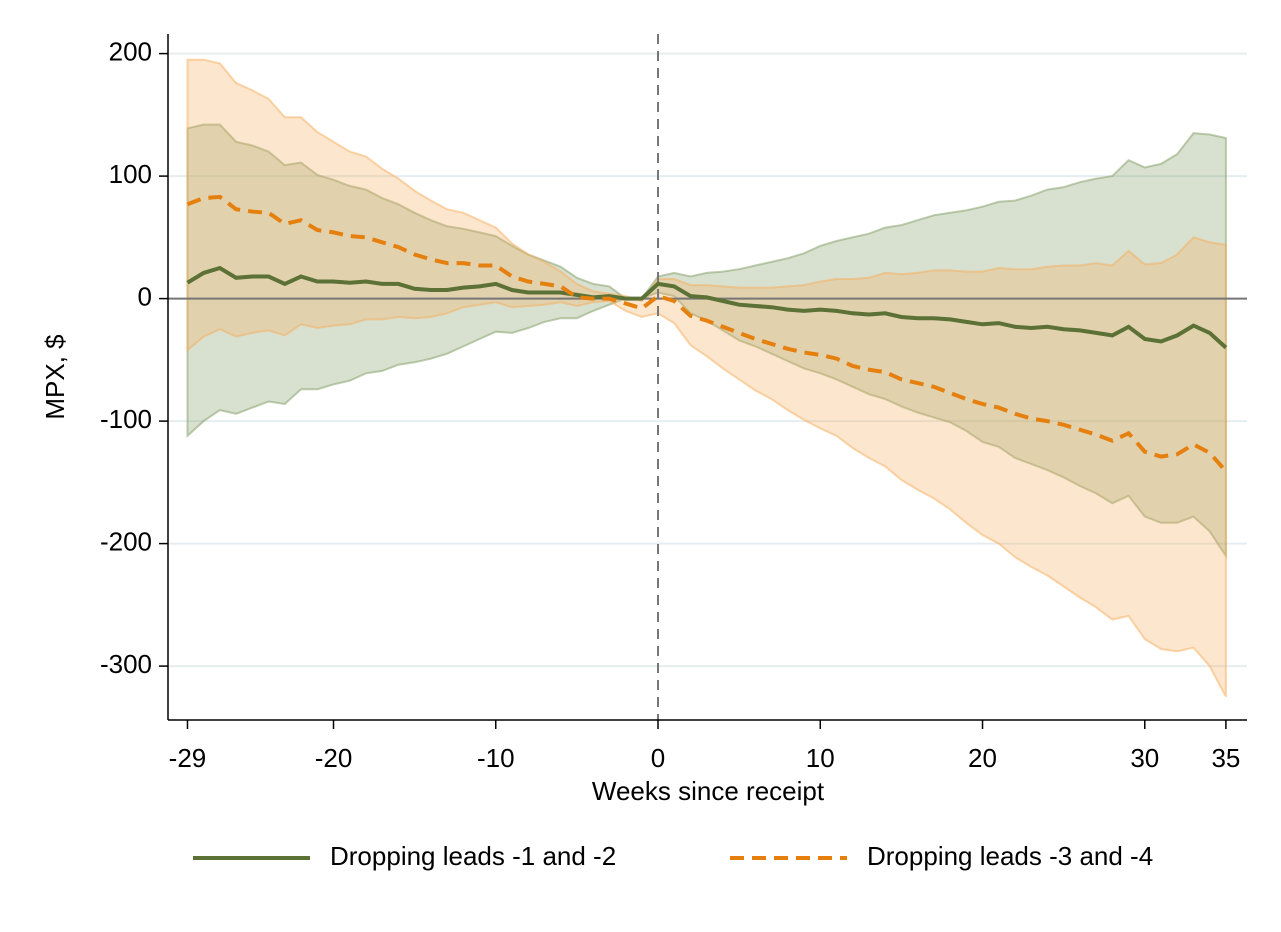  Describe the element at coordinates (707, 307) in the screenshot. I see `mean-line` at that location.